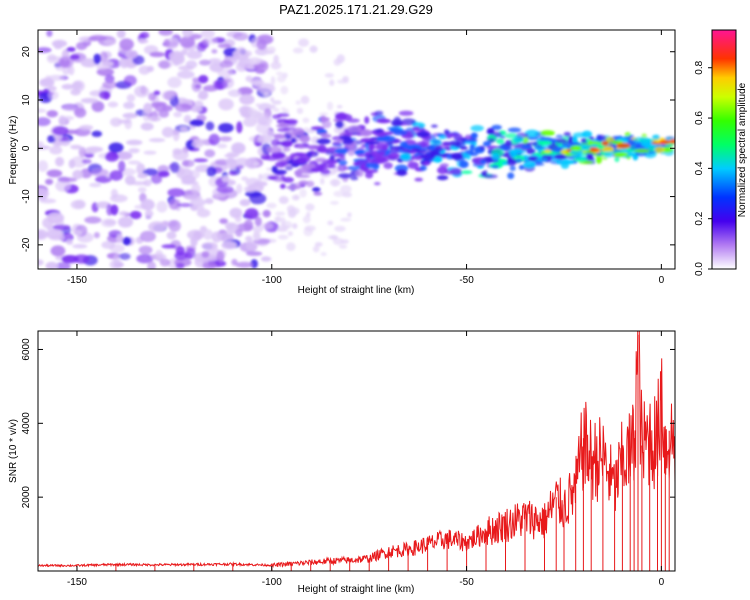  I want to click on spectrogram-ylabel: Frequency (Hz), so click(13, 150).